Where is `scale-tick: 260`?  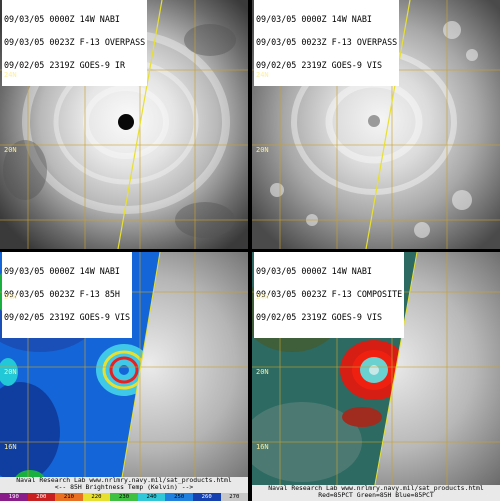
scale-tick: 260 is located at coordinates (206, 497).